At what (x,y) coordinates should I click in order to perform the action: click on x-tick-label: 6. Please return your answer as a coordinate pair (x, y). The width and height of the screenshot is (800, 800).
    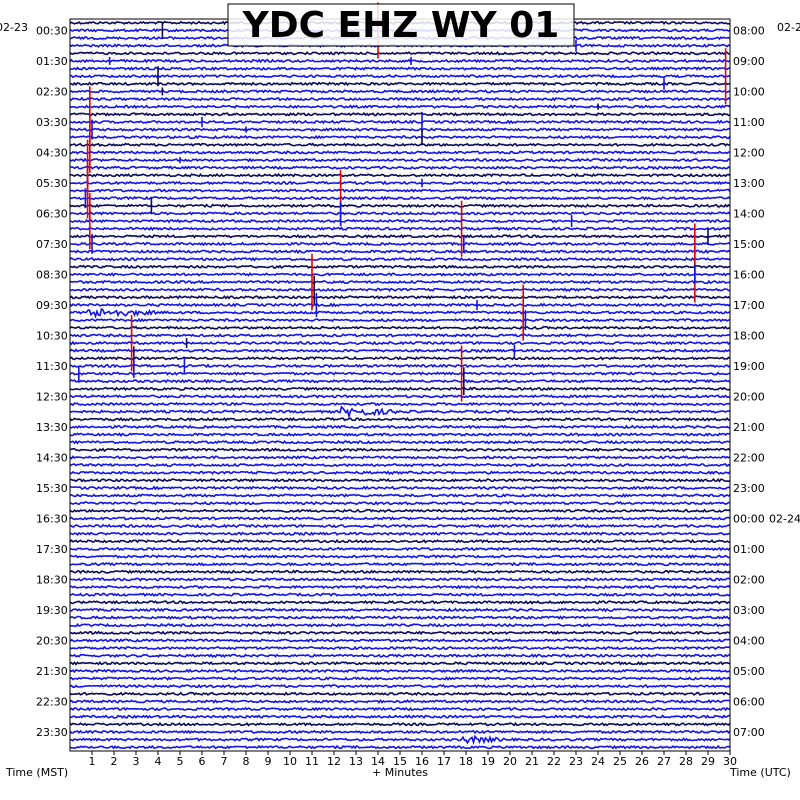
    Looking at the image, I should click on (202, 761).